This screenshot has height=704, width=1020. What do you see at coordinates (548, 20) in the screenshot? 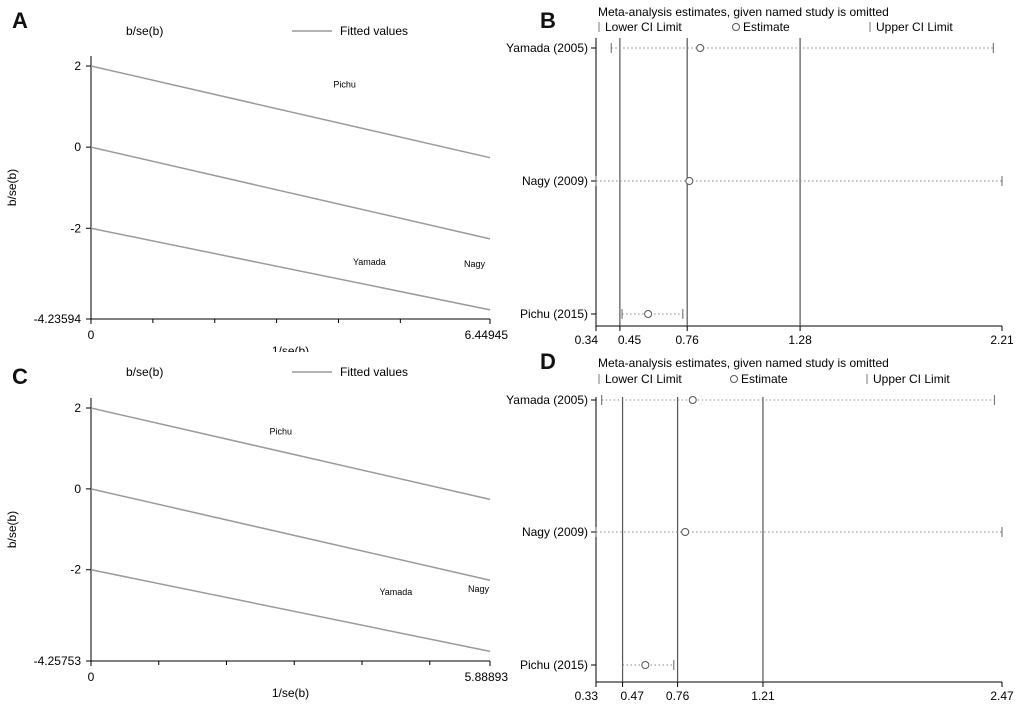
I see `panel-label-b: B` at bounding box center [548, 20].